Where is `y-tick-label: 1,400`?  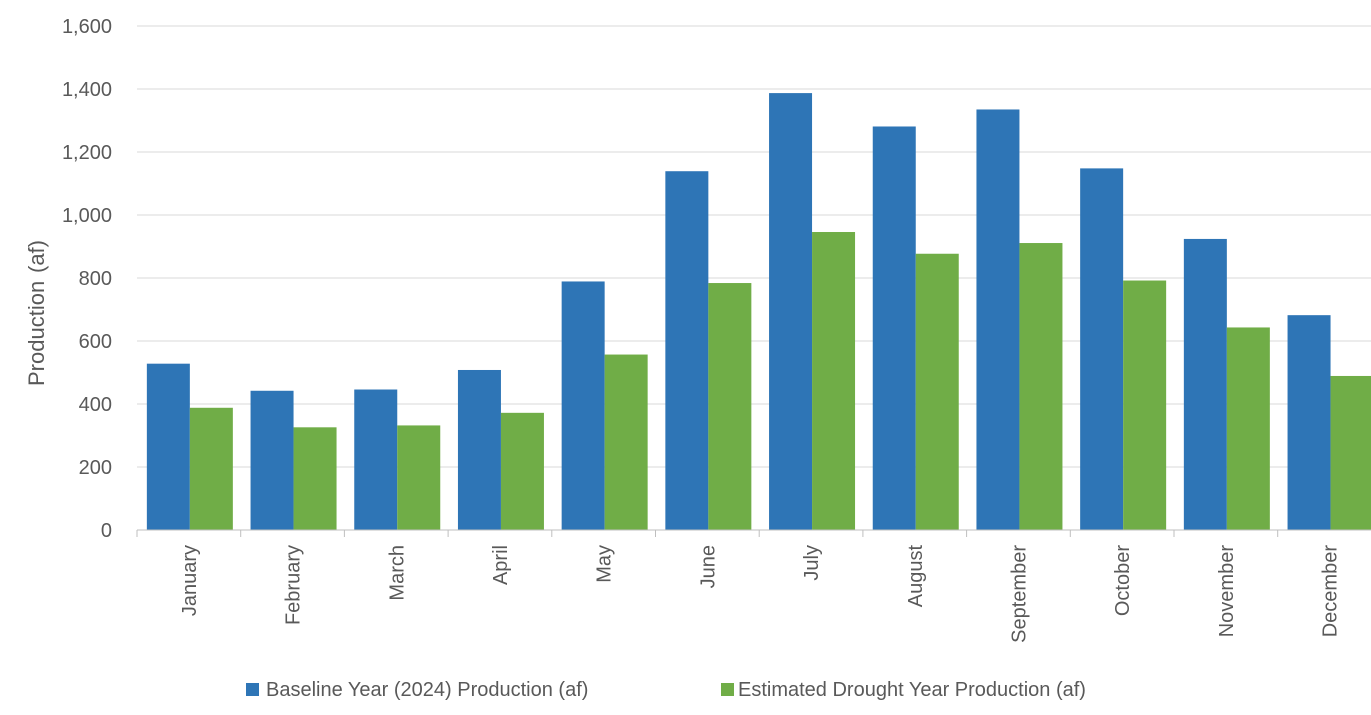 y-tick-label: 1,400 is located at coordinates (87, 90).